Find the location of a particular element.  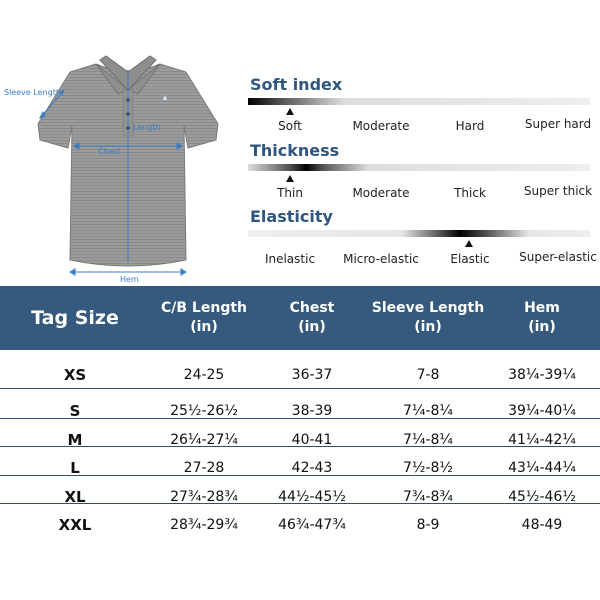

table-cell: 8-9 is located at coordinates (428, 525).